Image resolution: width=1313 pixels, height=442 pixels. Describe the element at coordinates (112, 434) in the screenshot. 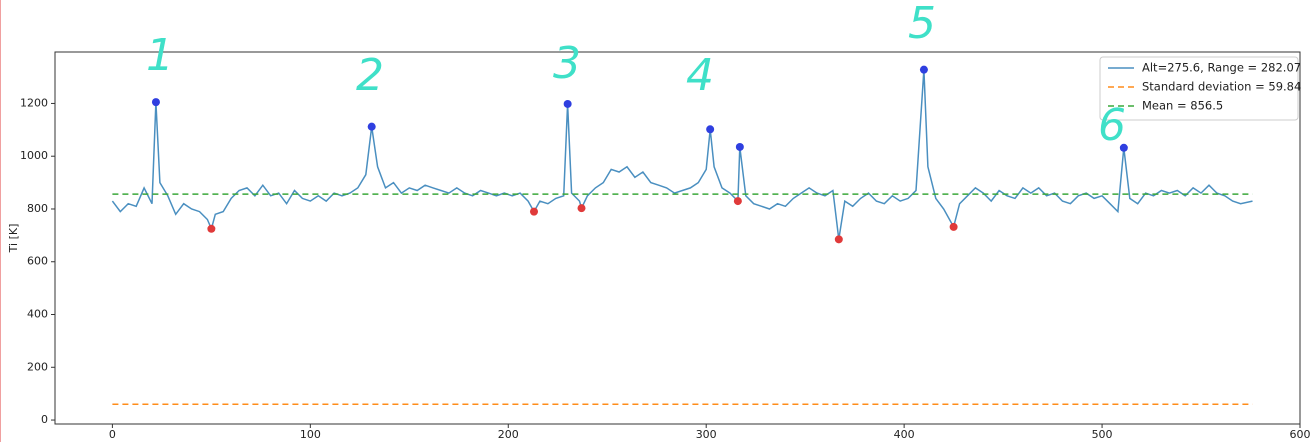

I see `x-tick-label: 0` at that location.